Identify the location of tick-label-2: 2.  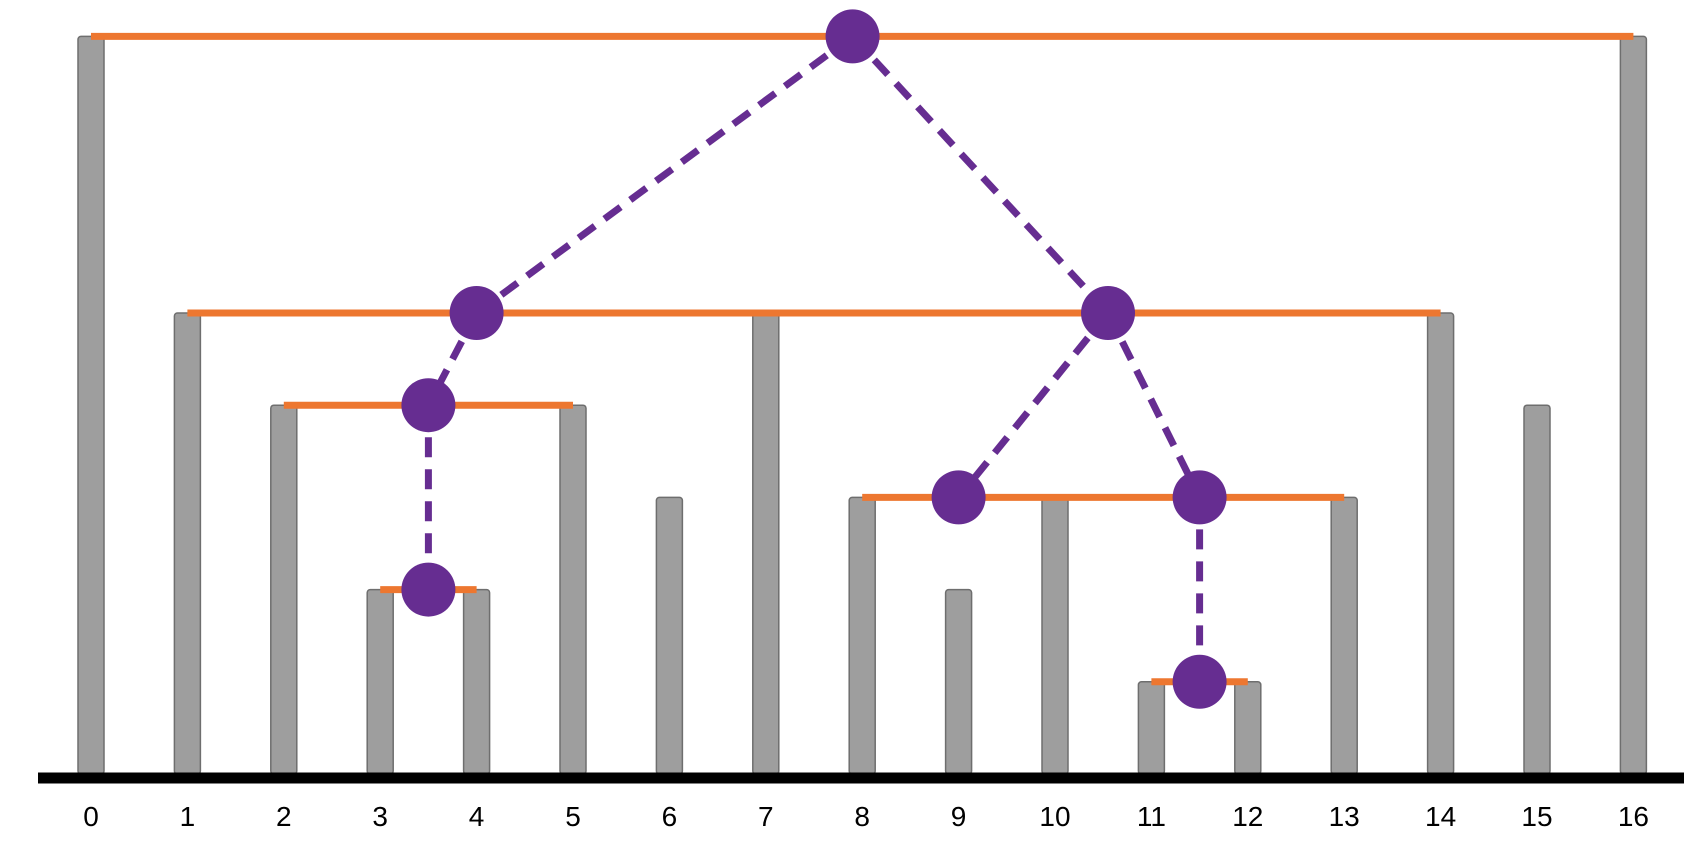
(284, 816).